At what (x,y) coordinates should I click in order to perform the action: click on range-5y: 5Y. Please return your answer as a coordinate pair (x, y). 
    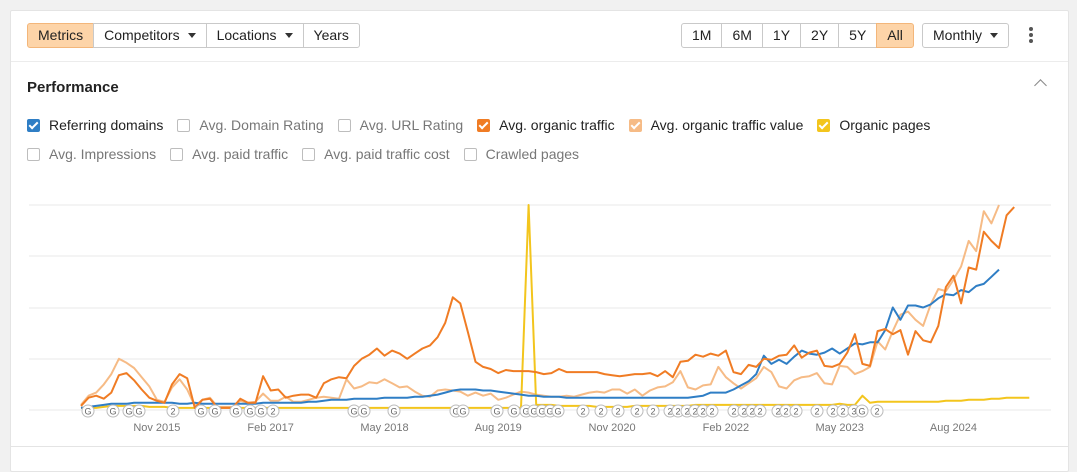
    Looking at the image, I should click on (858, 35).